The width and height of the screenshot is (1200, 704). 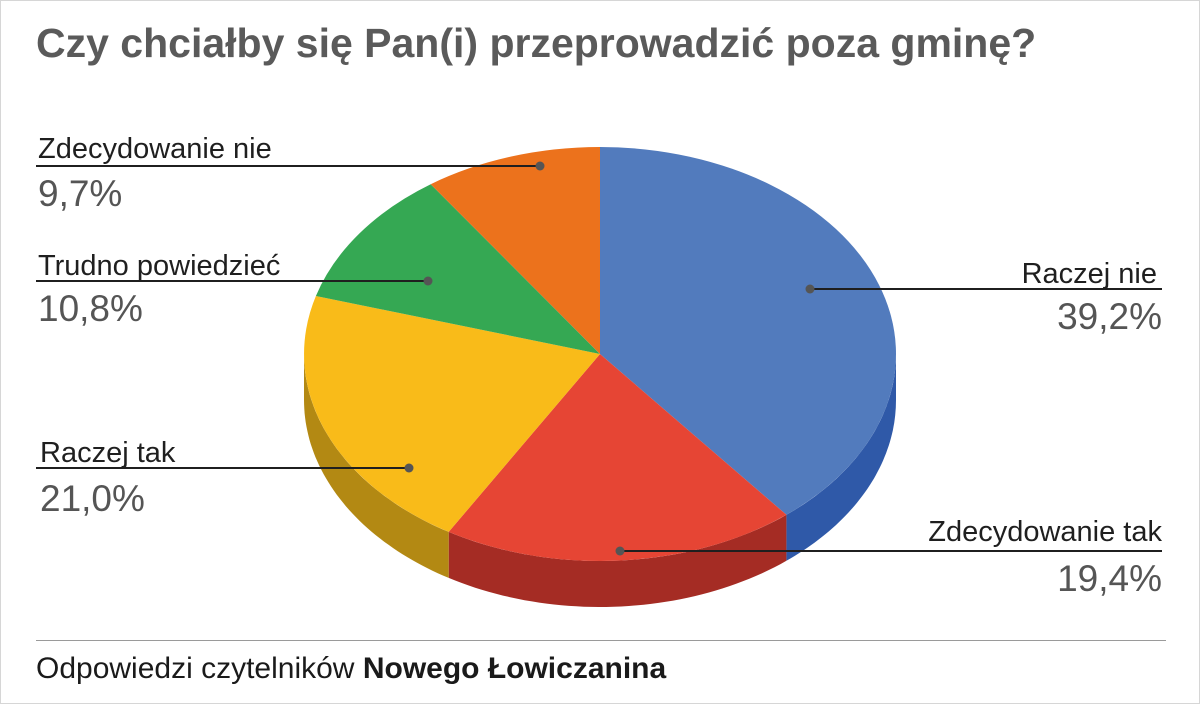 I want to click on leader-dot-raczej-nie, so click(x=810, y=289).